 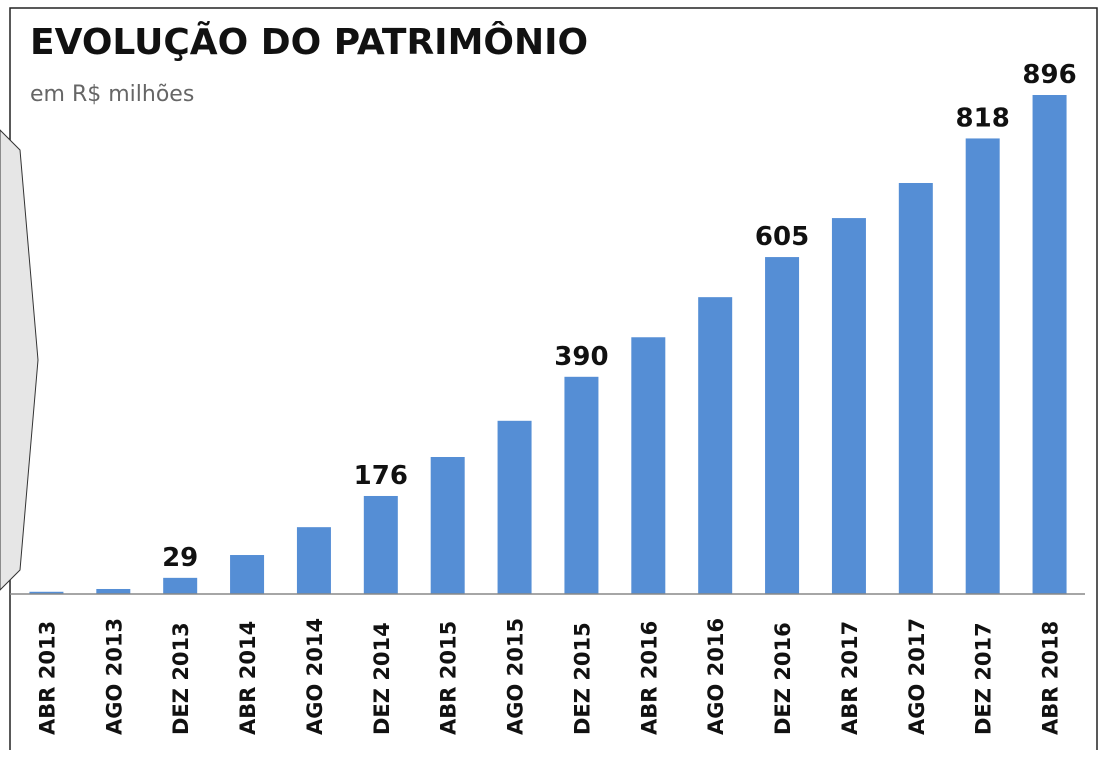 I want to click on x-tick-label: DEZ 2013, so click(x=181, y=678).